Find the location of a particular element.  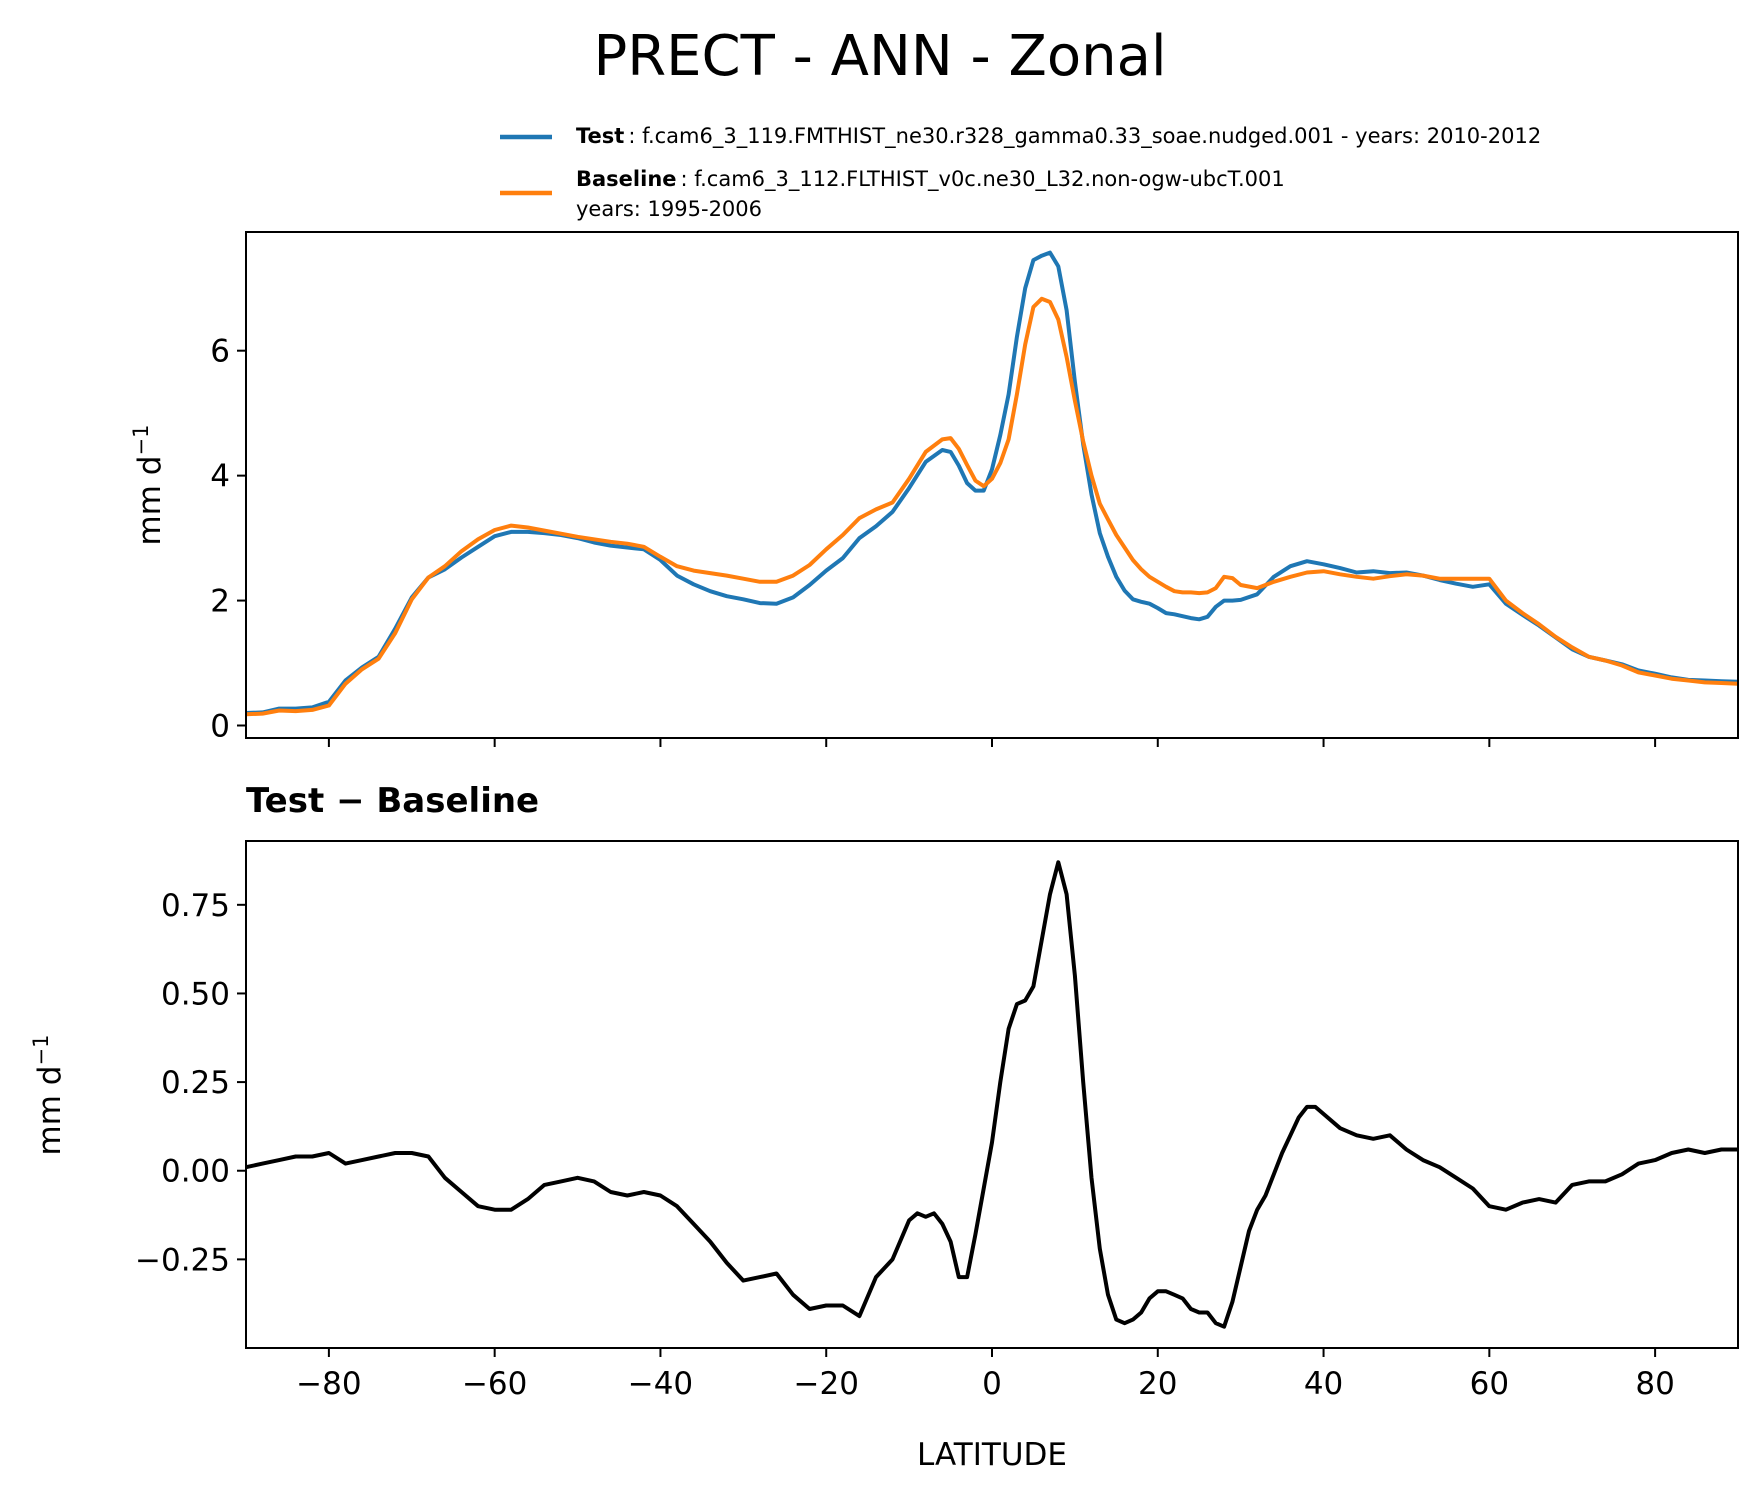

bottom-panel-y-ticks: −0.25 0.00 0.25 0.50 0.75 is located at coordinates (190, 1083).